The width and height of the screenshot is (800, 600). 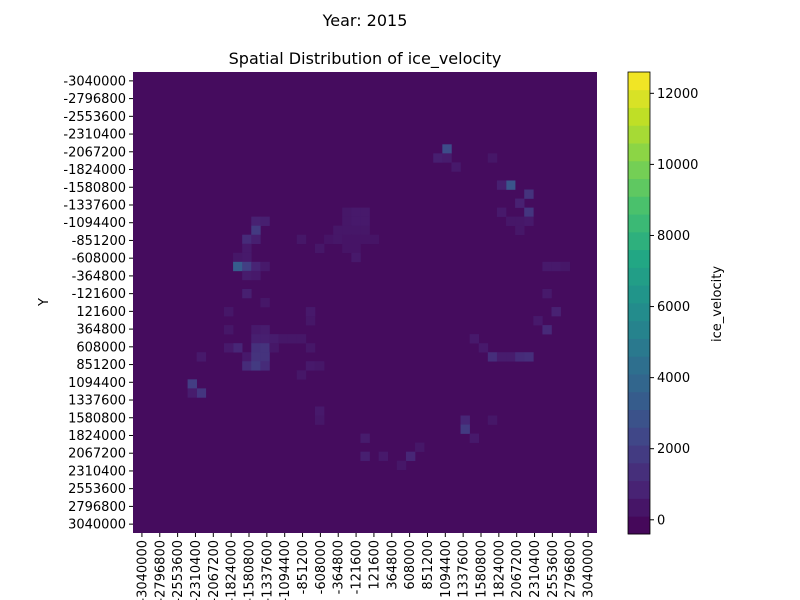 What do you see at coordinates (321, 567) in the screenshot?
I see `x-tick-label: -608000` at bounding box center [321, 567].